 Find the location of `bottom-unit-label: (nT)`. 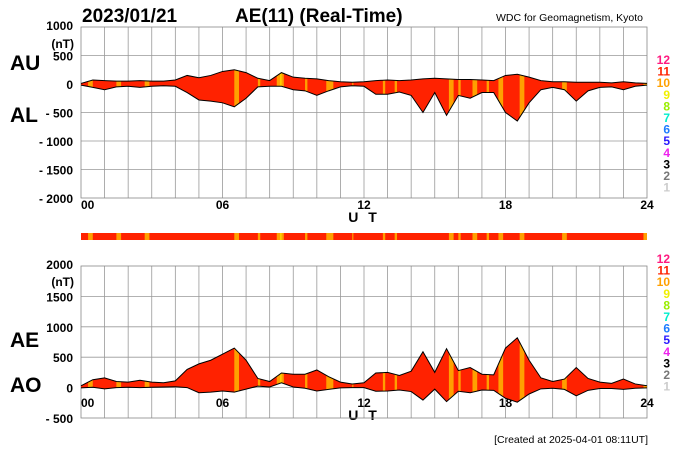

bottom-unit-label: (nT) is located at coordinates (62, 282).